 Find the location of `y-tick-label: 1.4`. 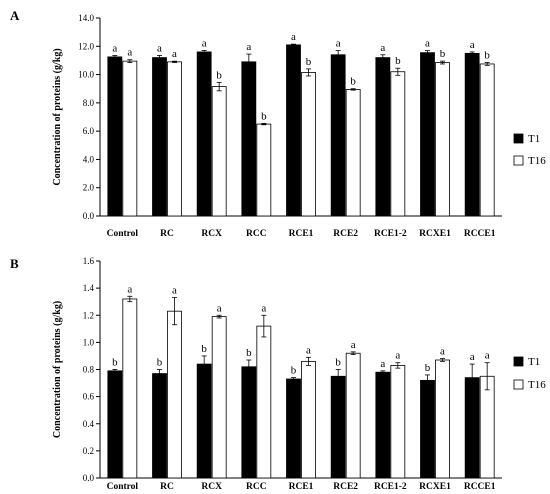

y-tick-label: 1.4 is located at coordinates (89, 288).